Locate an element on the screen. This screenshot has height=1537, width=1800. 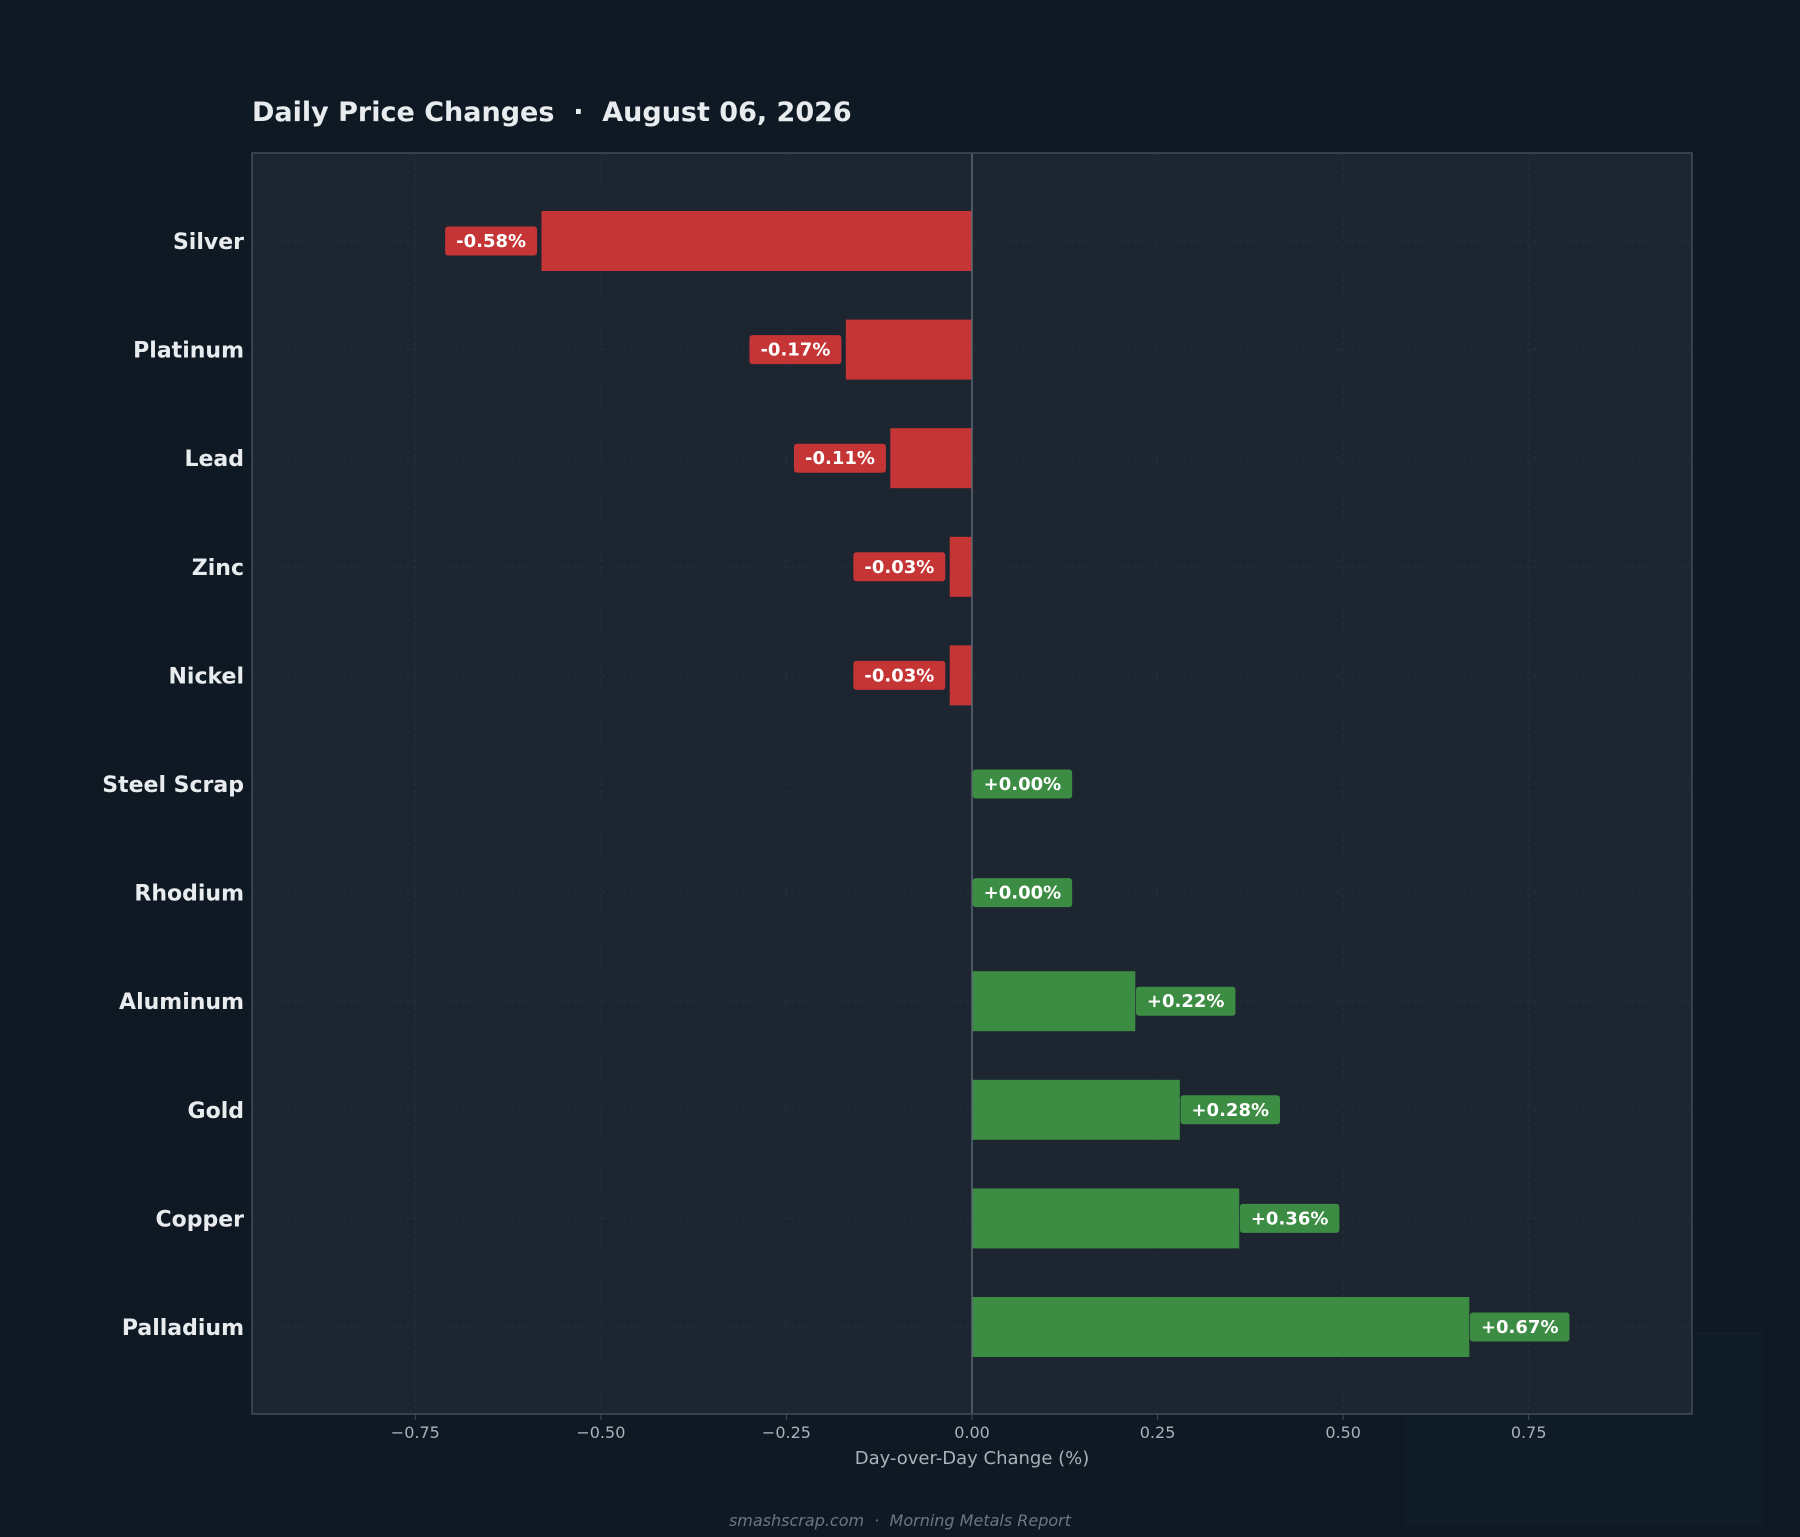
data-label: -0.11% is located at coordinates (839, 458).